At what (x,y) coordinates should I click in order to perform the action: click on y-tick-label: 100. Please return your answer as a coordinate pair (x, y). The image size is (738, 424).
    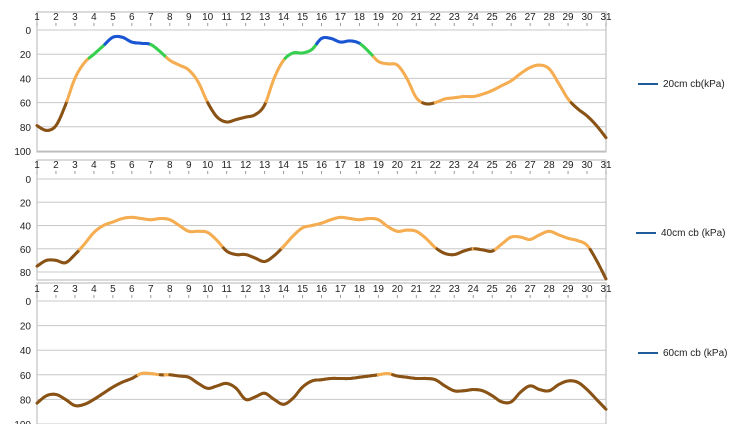
    Looking at the image, I should click on (22, 152).